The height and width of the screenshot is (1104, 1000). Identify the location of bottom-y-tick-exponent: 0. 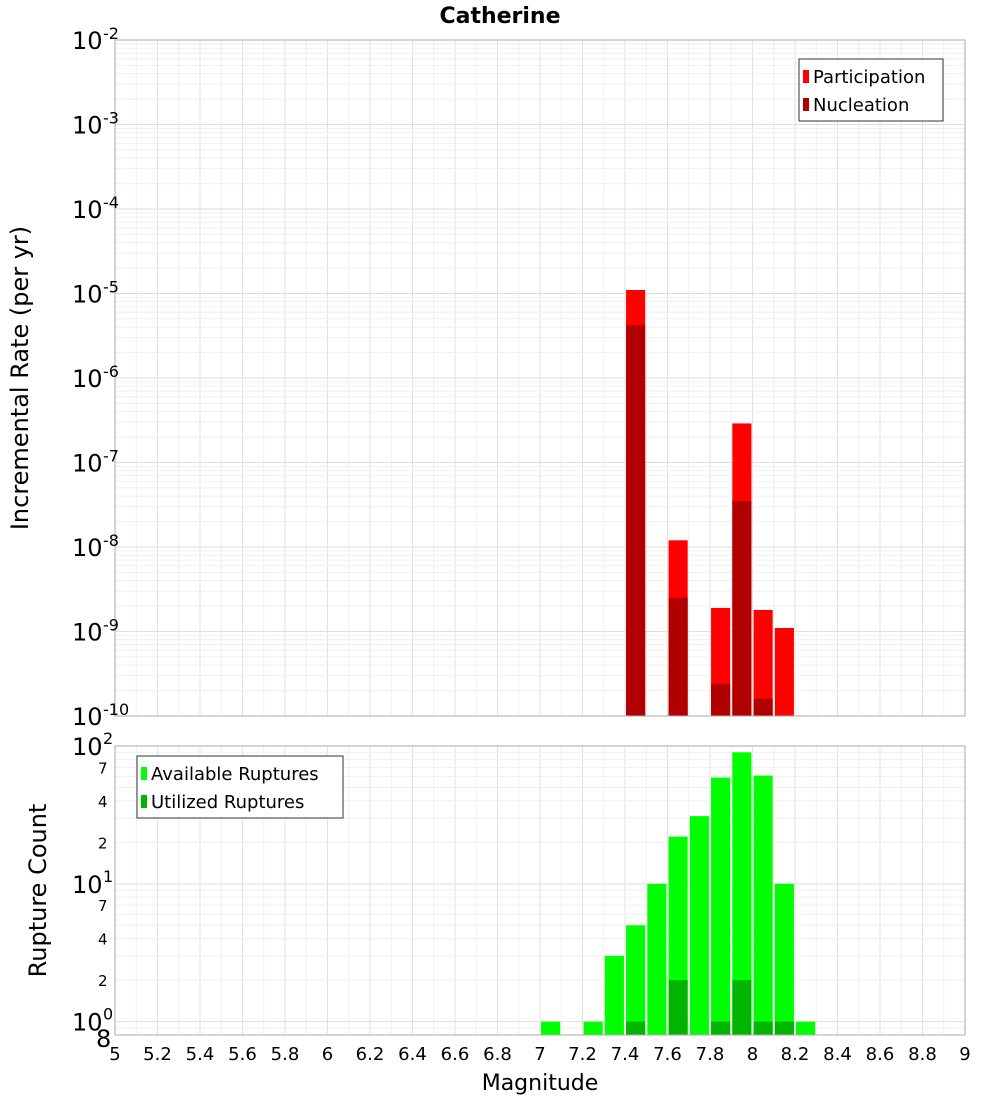
(108, 1014).